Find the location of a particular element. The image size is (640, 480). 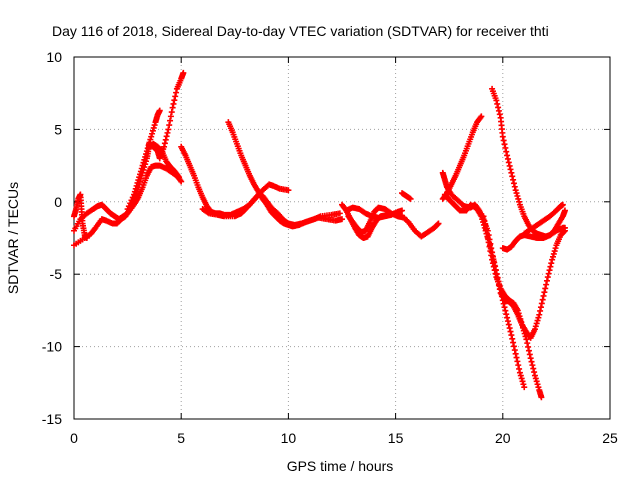

y-tick-label: -5 is located at coordinates (56, 274).